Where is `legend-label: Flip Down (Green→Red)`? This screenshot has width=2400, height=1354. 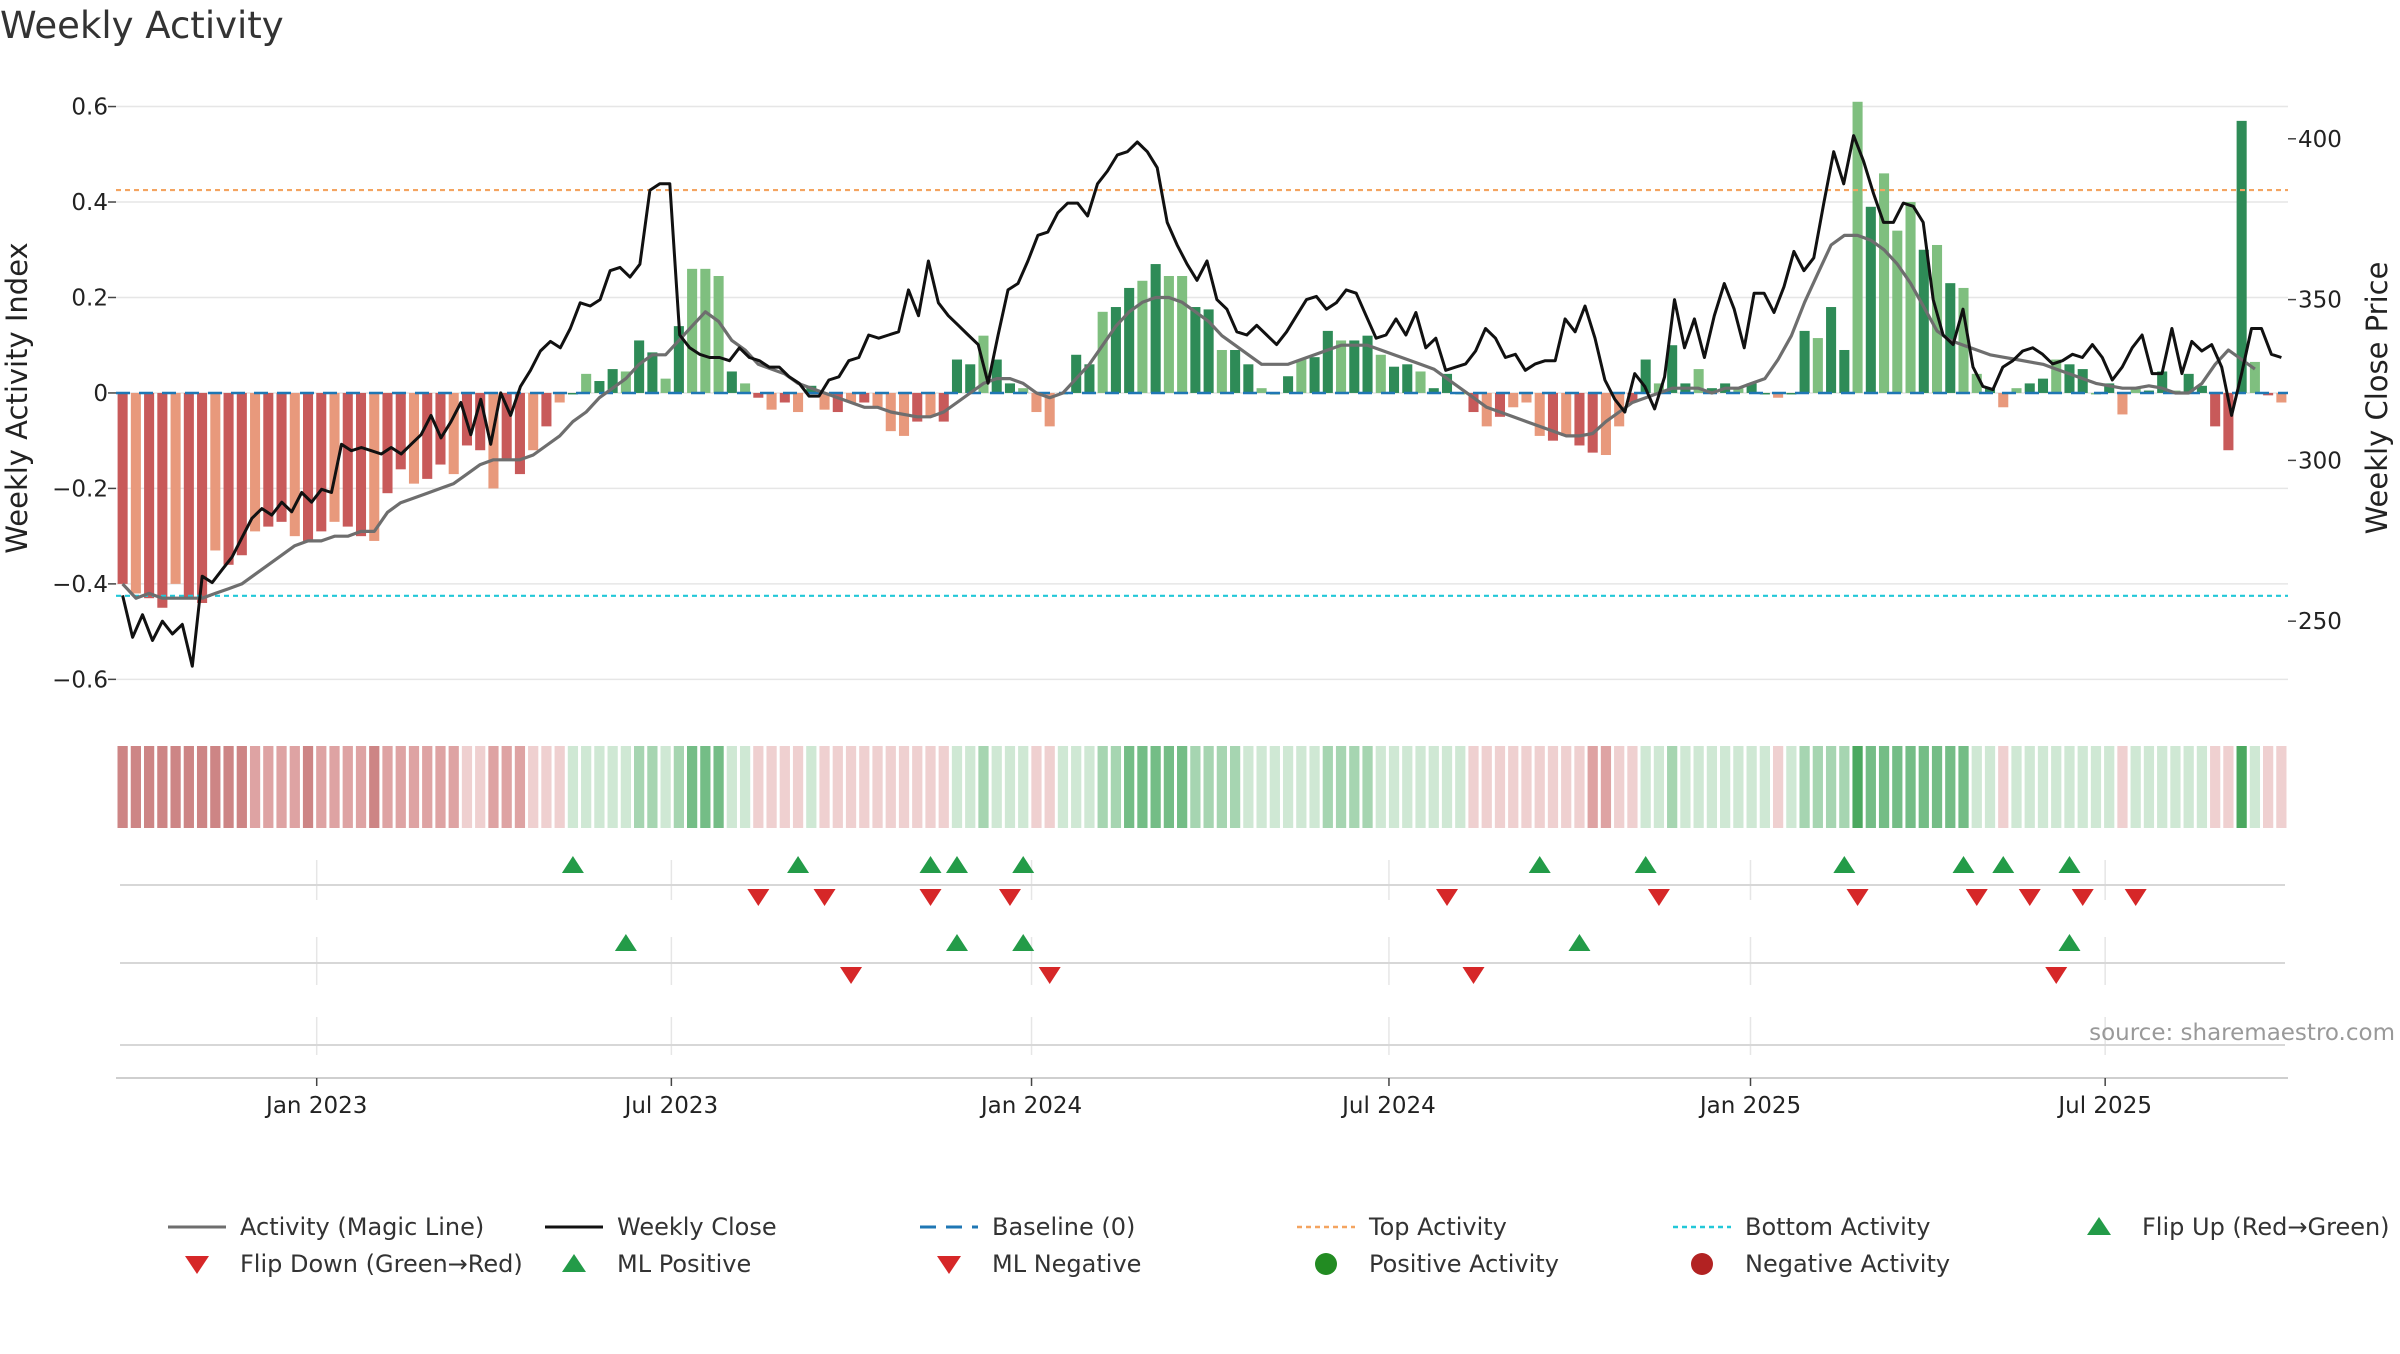 legend-label: Flip Down (Green→Red) is located at coordinates (381, 1264).